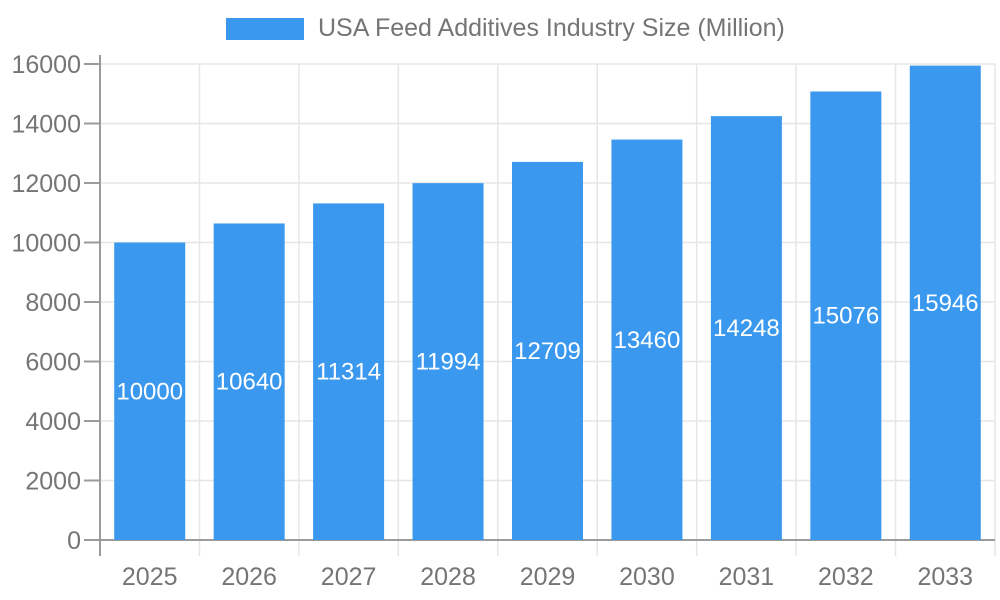 Image resolution: width=1000 pixels, height=600 pixels. What do you see at coordinates (945, 577) in the screenshot?
I see `x-axis-label: 2033` at bounding box center [945, 577].